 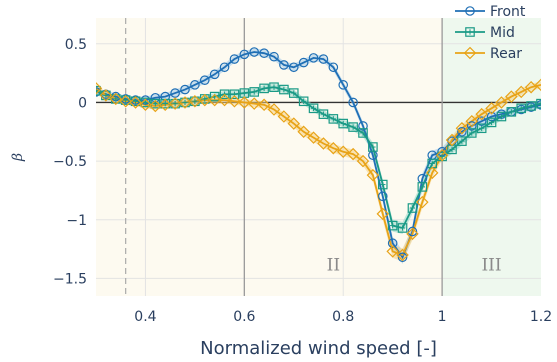 I want to click on x-tick-label: 1, so click(x=442, y=317).